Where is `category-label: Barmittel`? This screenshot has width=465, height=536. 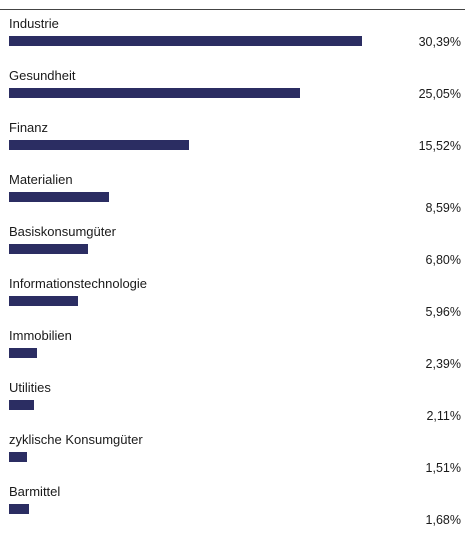
category-label: Barmittel is located at coordinates (35, 491).